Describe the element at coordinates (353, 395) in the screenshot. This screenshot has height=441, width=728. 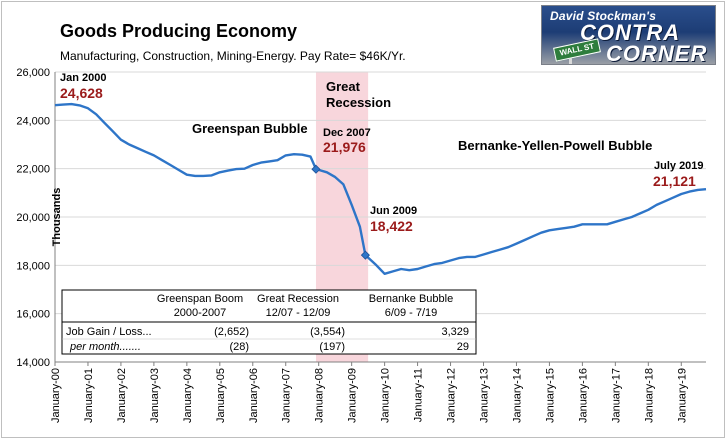
I see `x-tick-label: January-09` at that location.